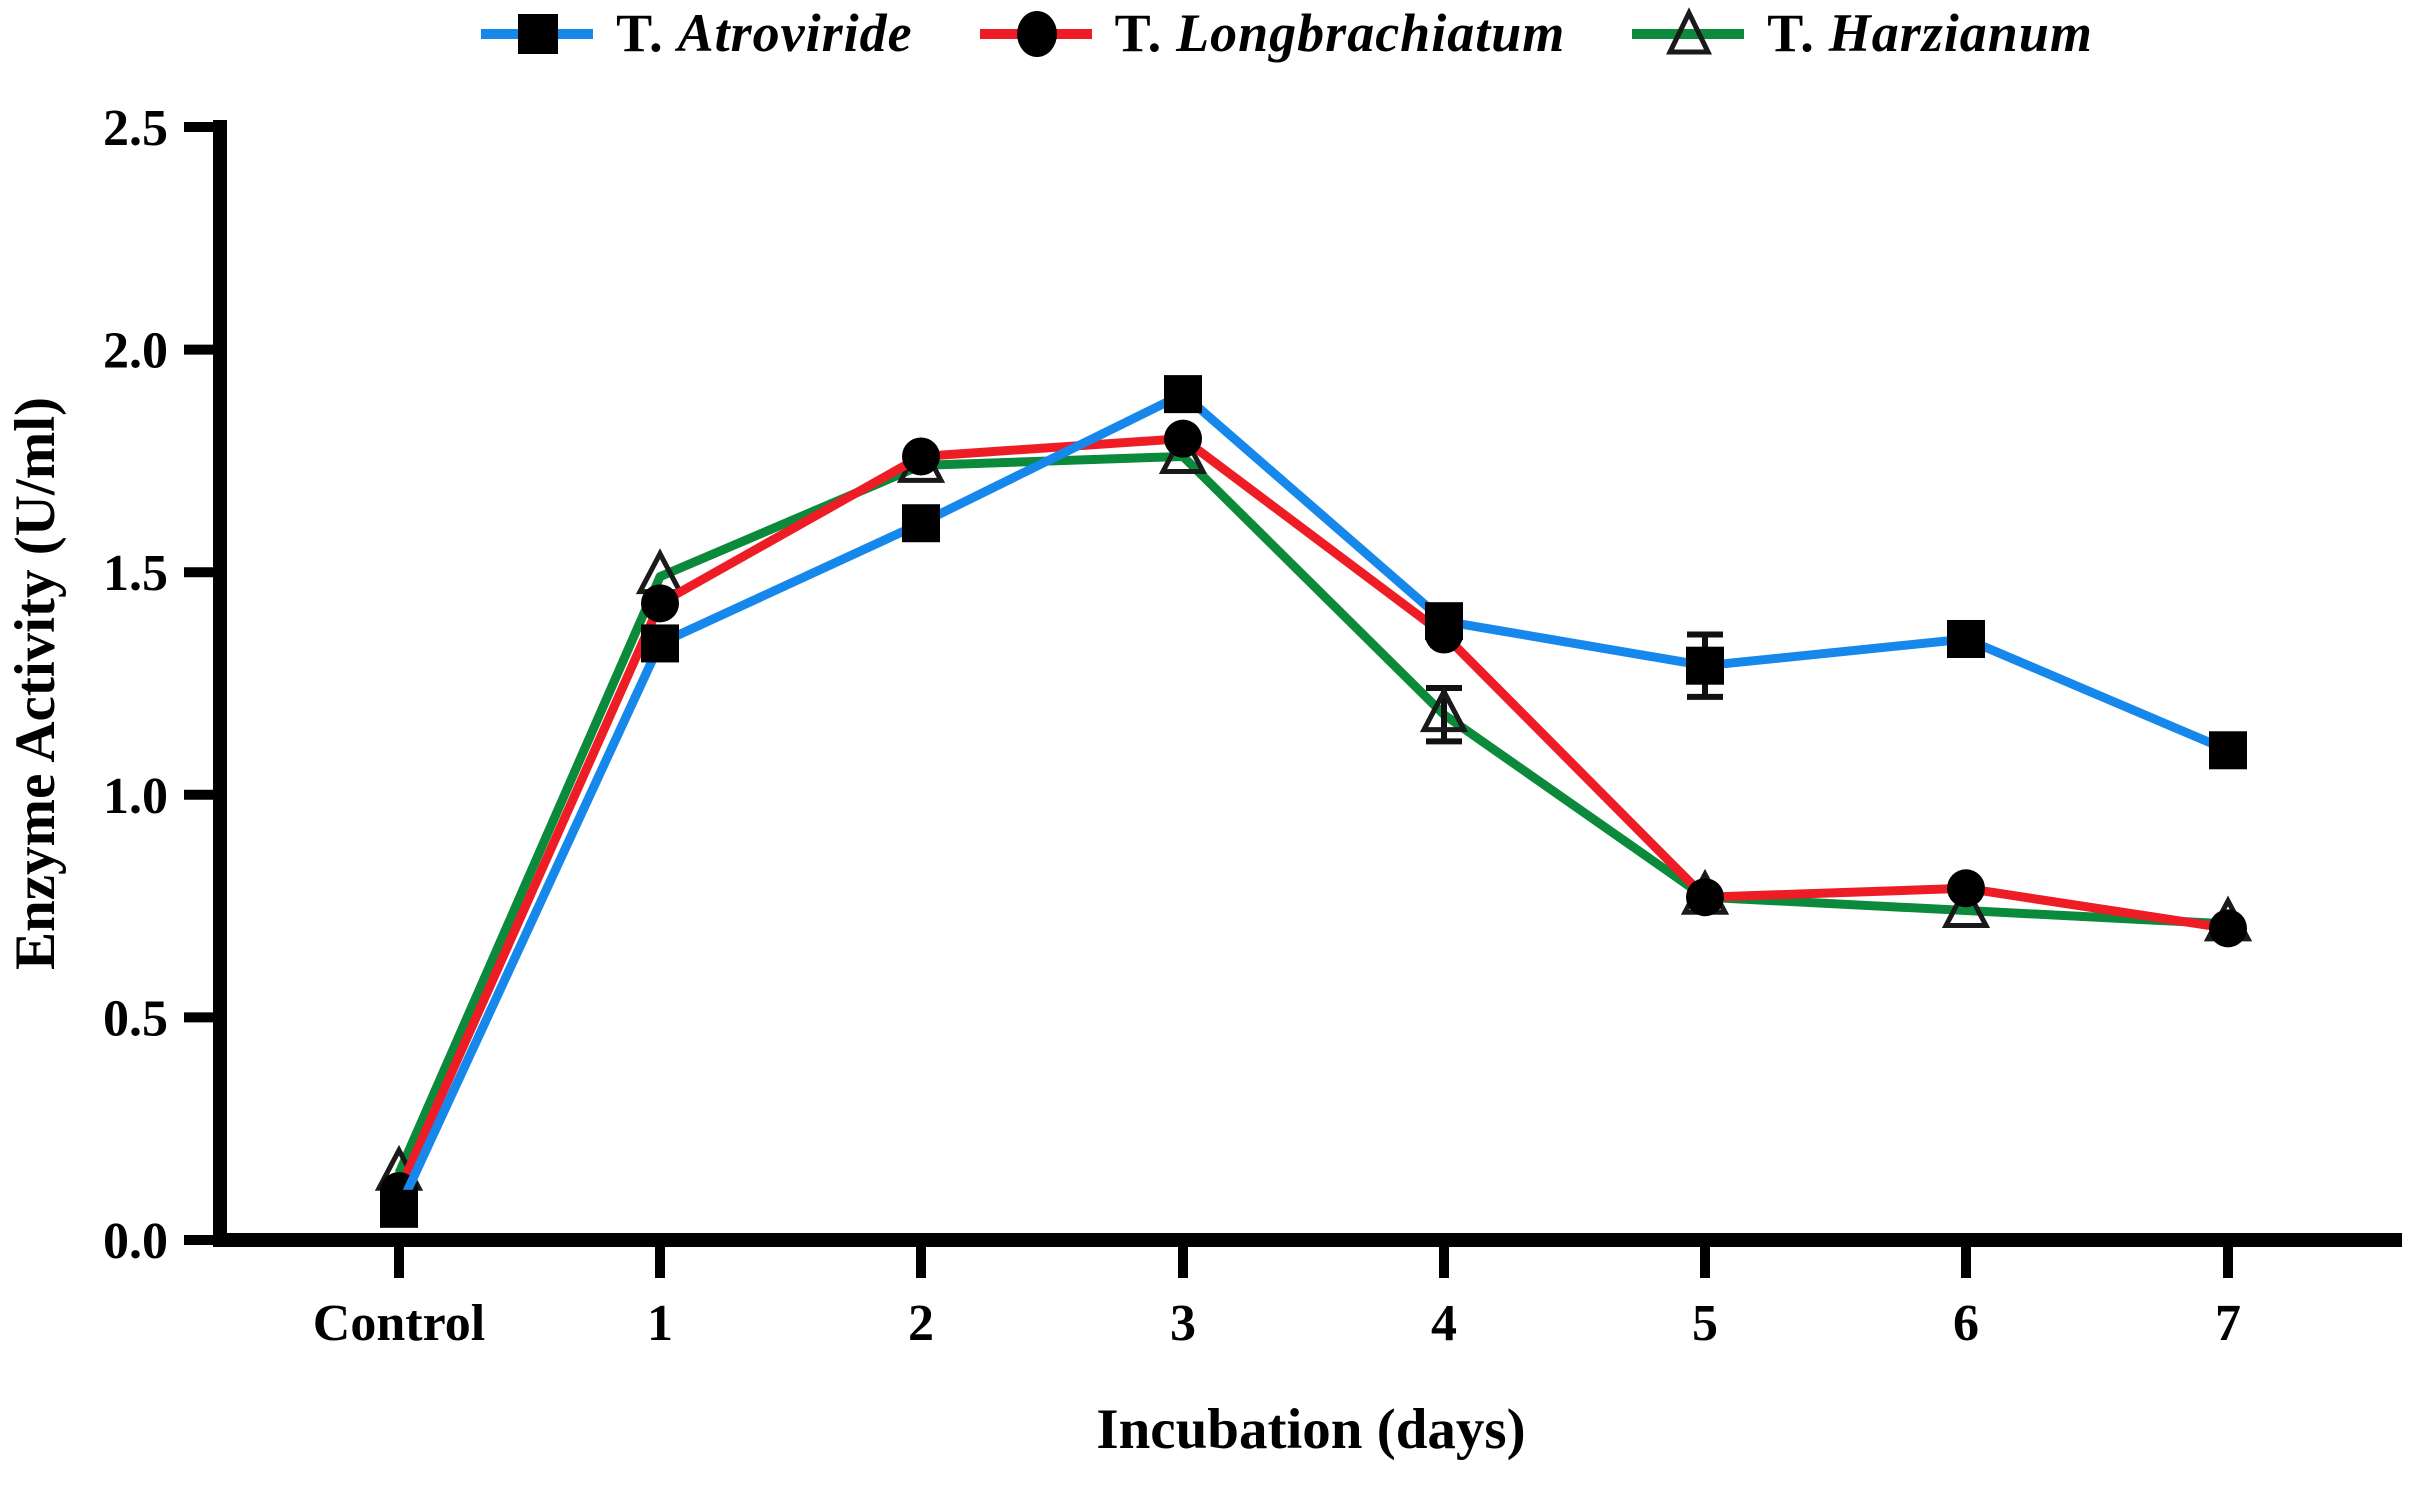 This screenshot has height=1486, width=2421. I want to click on y-tick-label: 2.5, so click(135, 128).